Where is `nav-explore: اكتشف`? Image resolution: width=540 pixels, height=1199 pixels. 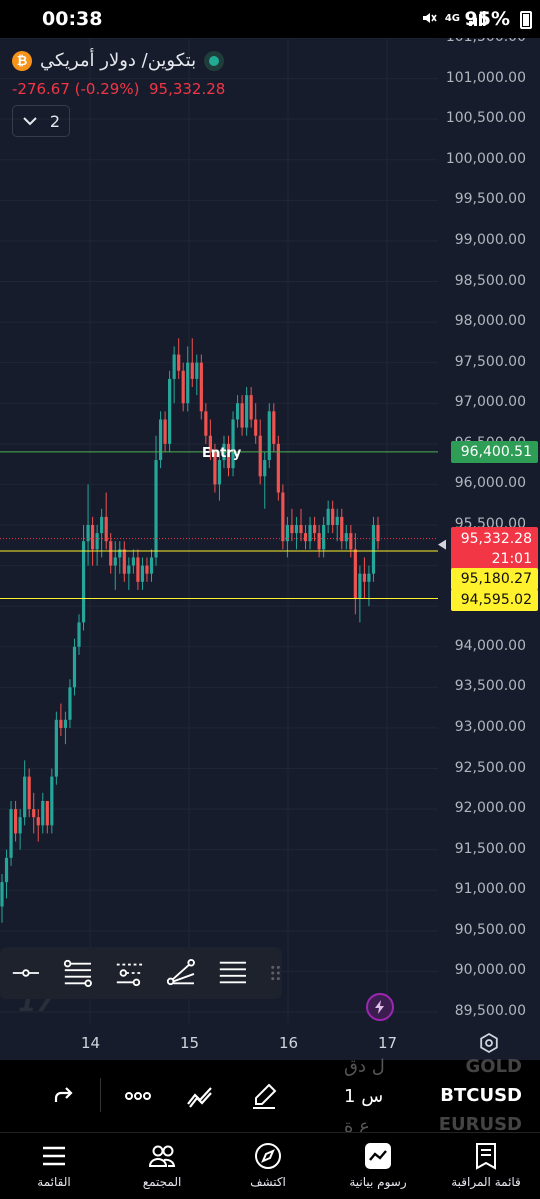
nav-explore: اكتشف is located at coordinates (268, 1165).